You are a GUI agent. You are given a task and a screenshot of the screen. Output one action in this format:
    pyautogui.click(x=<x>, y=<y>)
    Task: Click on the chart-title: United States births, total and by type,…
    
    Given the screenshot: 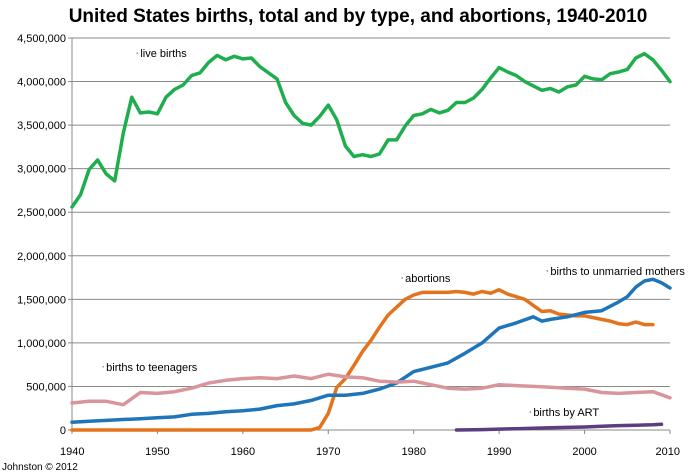 What is the action you would take?
    pyautogui.click(x=358, y=16)
    